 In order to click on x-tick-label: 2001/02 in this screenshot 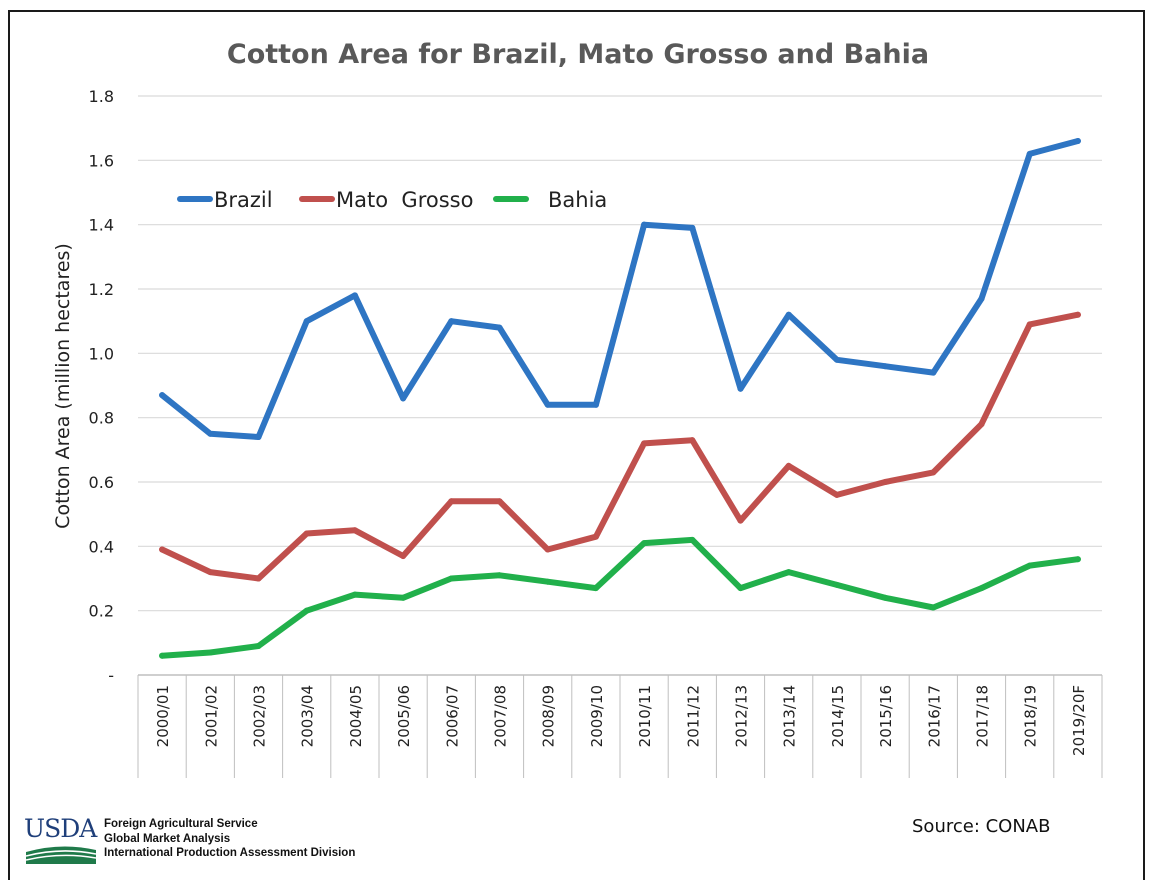, I will do `click(211, 716)`.